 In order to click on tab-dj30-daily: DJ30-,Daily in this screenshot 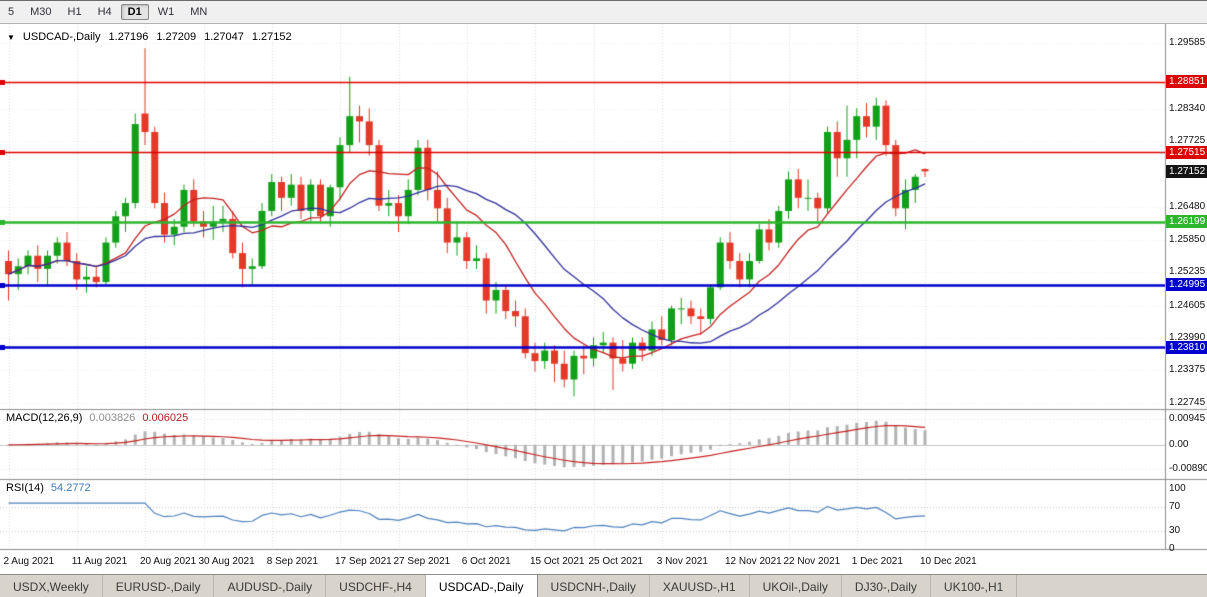, I will do `click(886, 586)`.